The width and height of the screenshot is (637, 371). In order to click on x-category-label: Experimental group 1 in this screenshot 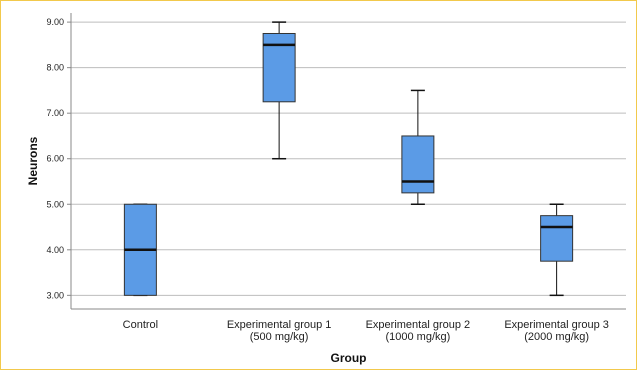, I will do `click(279, 325)`.